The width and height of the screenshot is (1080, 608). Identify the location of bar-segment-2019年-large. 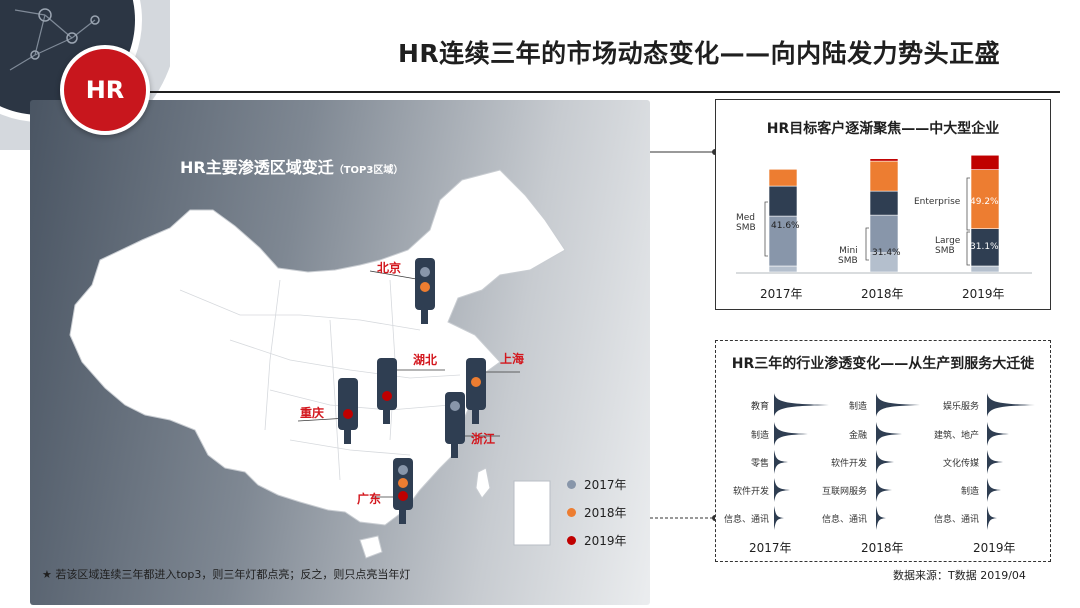
(985, 247).